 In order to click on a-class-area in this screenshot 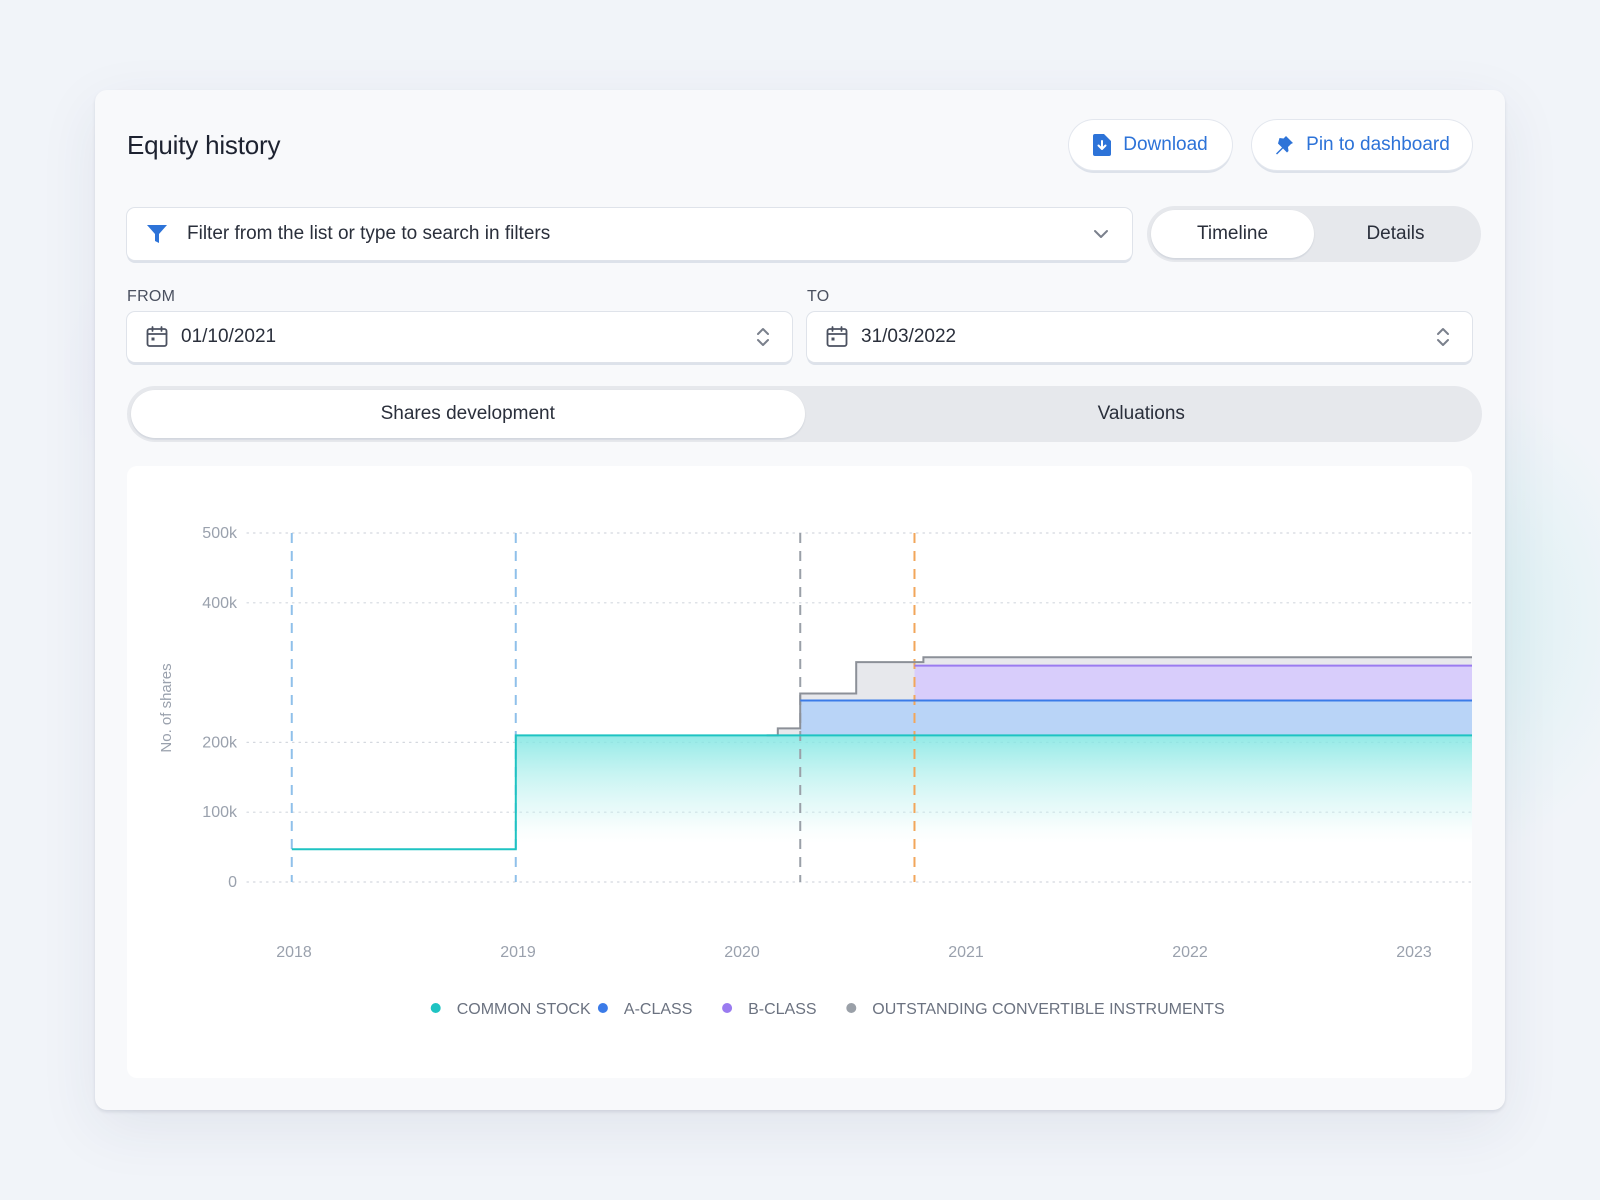, I will do `click(1136, 718)`.